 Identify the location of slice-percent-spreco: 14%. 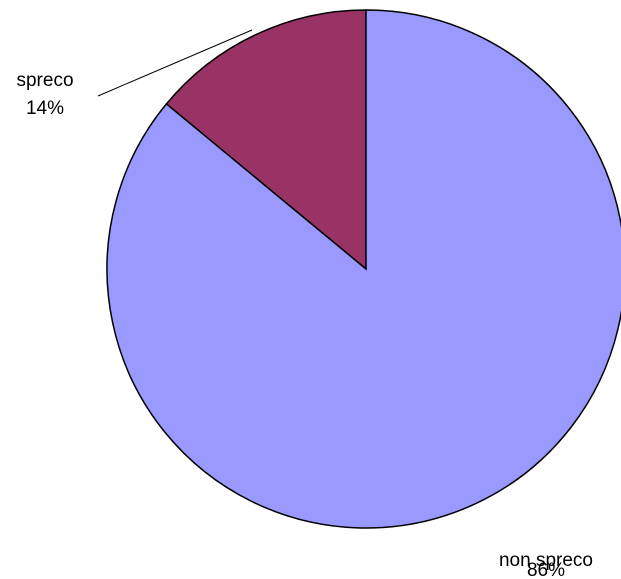
(45, 108).